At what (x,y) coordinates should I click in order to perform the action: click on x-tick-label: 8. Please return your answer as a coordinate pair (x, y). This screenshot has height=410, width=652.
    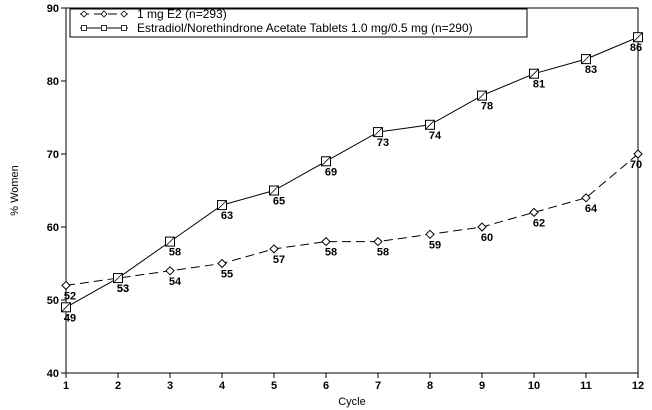
    Looking at the image, I should click on (430, 386).